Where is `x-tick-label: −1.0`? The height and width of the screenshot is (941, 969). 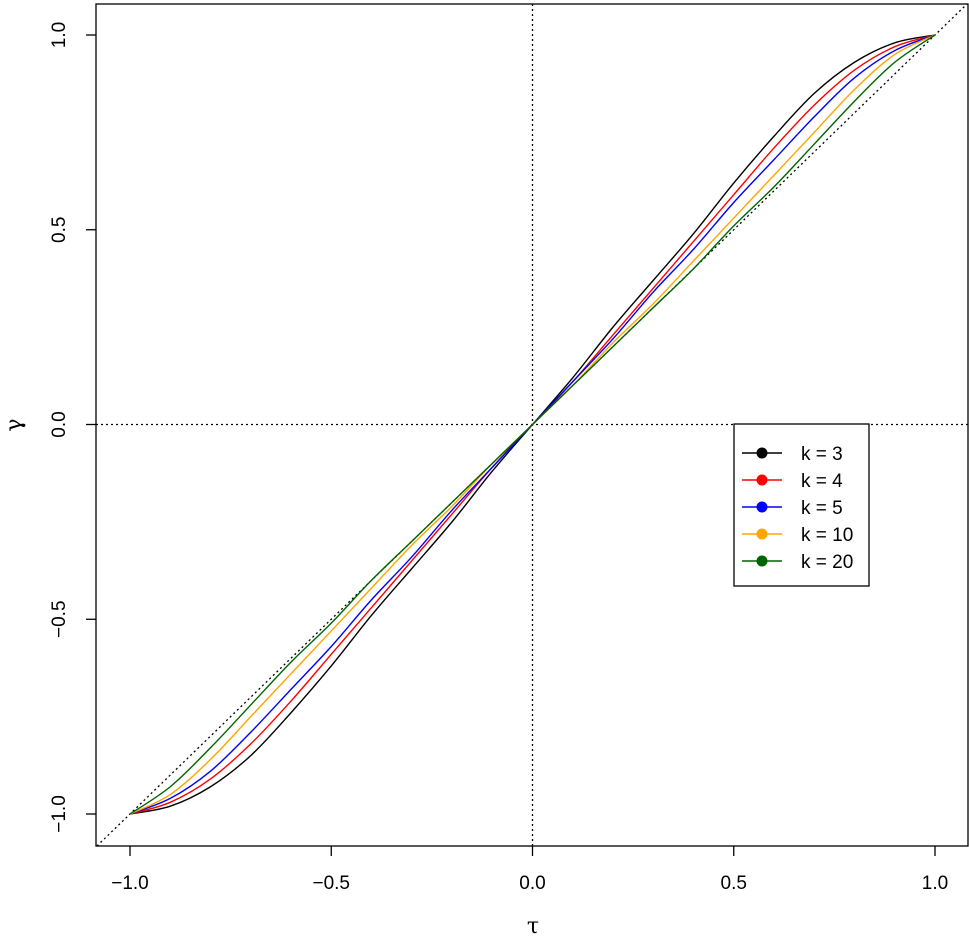
x-tick-label: −1.0 is located at coordinates (130, 883).